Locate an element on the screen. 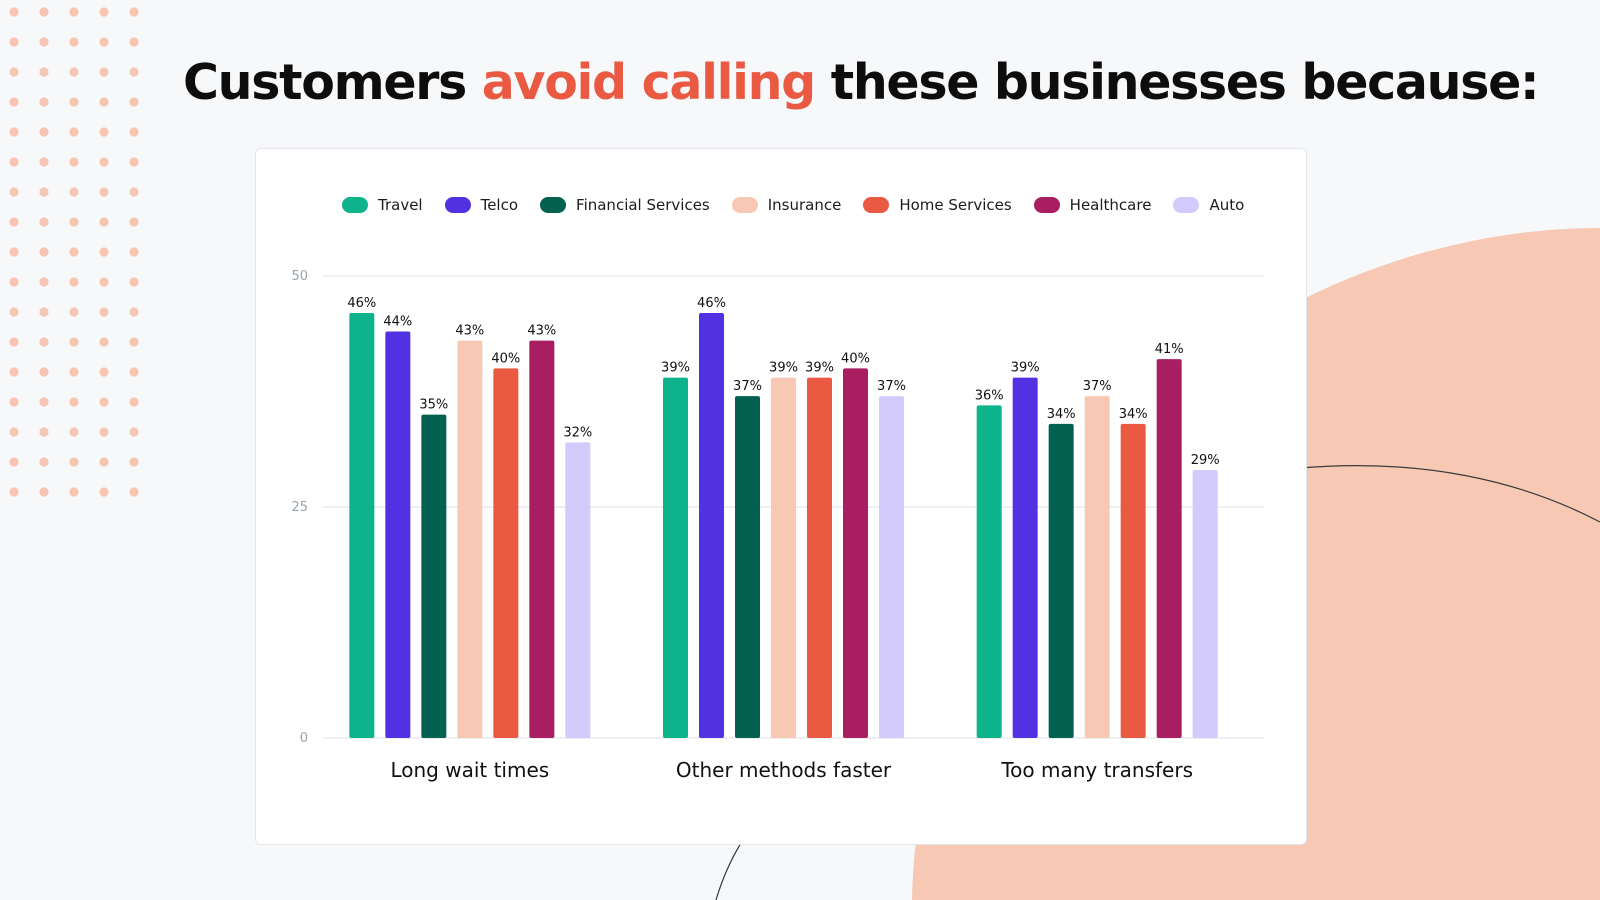 This screenshot has width=1600, height=900. title-start: Customers is located at coordinates (332, 82).